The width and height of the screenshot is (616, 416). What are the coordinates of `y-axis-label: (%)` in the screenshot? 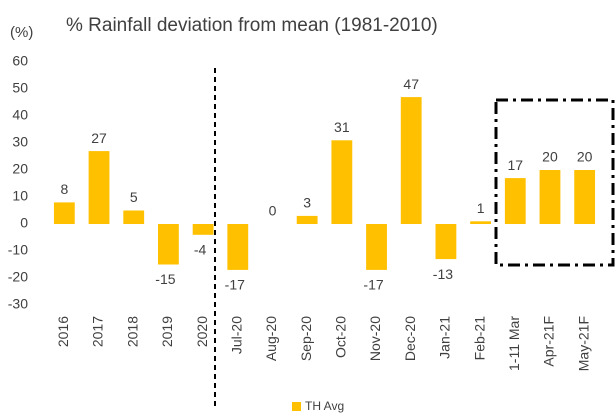 It's located at (21, 32).